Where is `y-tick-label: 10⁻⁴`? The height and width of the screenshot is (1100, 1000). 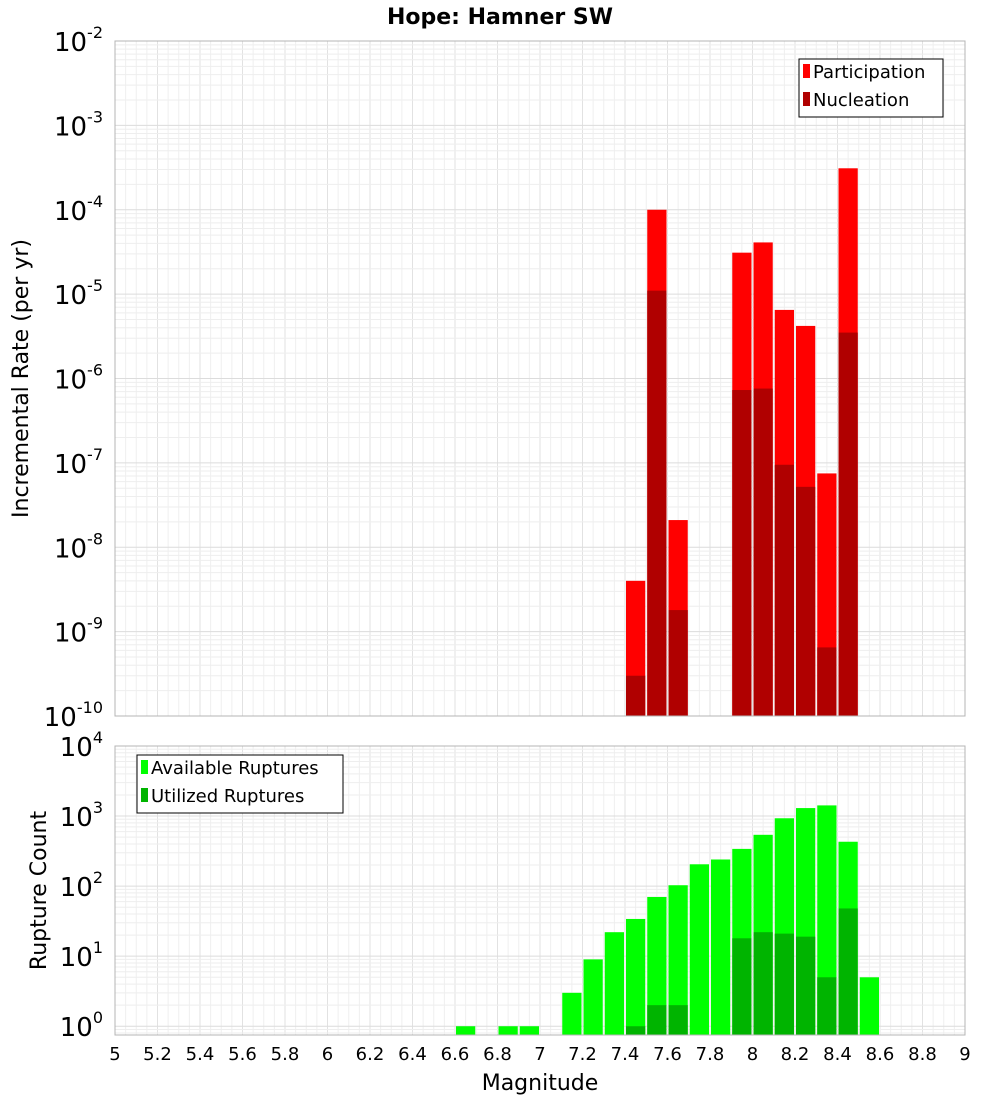 y-tick-label: 10⁻⁴ is located at coordinates (78, 209).